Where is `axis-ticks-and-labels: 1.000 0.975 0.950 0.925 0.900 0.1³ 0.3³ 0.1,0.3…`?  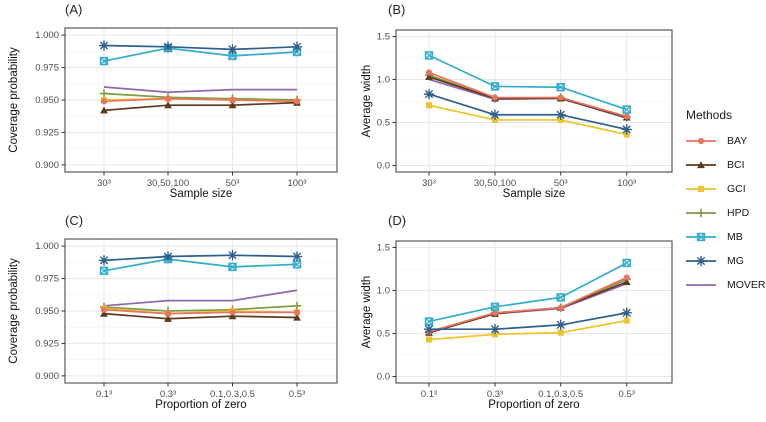 axis-ticks-and-labels: 1.000 0.975 0.950 0.925 0.900 0.1³ 0.3³ 0.1,0.3… is located at coordinates (170, 320).